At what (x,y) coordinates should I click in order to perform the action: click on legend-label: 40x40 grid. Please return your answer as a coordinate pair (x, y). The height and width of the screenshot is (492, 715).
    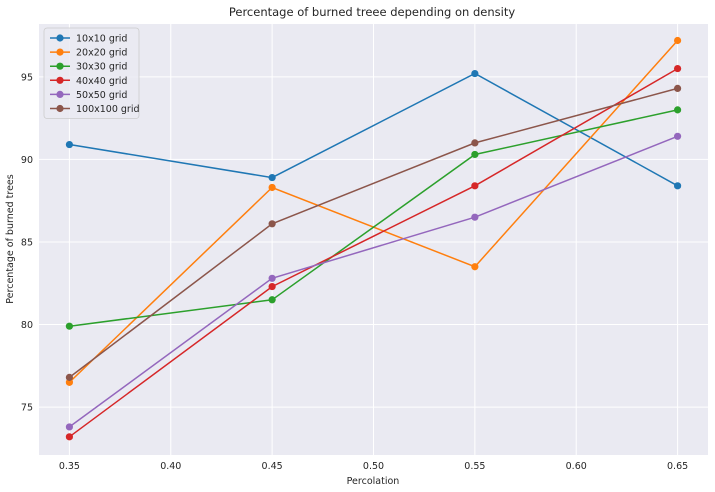
    Looking at the image, I should click on (101, 81).